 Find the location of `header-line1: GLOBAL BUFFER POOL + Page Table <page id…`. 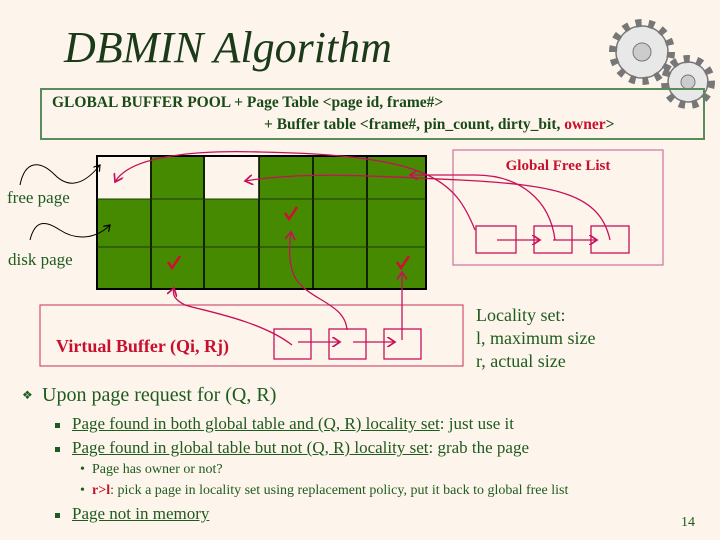

header-line1: GLOBAL BUFFER POOL + Page Table <page id… is located at coordinates (248, 102).